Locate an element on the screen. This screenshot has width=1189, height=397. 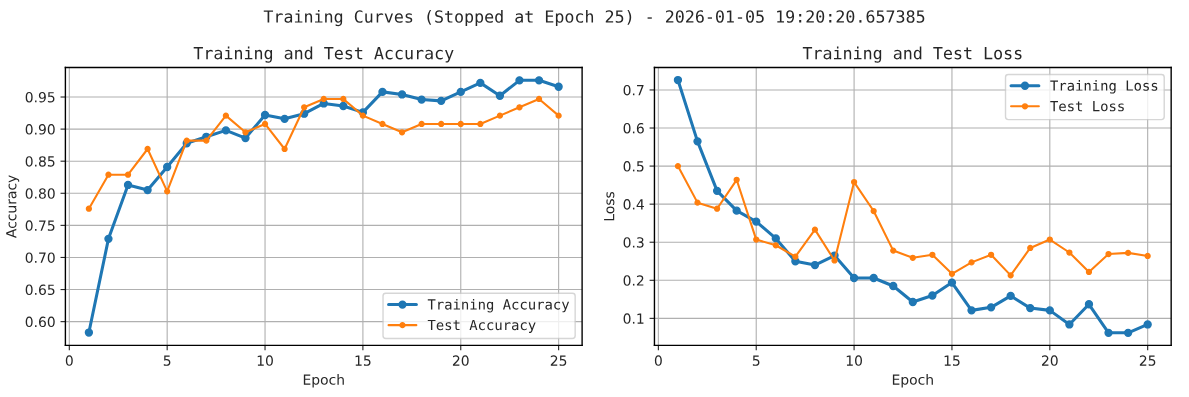
y-tick-label: 0.95 is located at coordinates (40, 97).